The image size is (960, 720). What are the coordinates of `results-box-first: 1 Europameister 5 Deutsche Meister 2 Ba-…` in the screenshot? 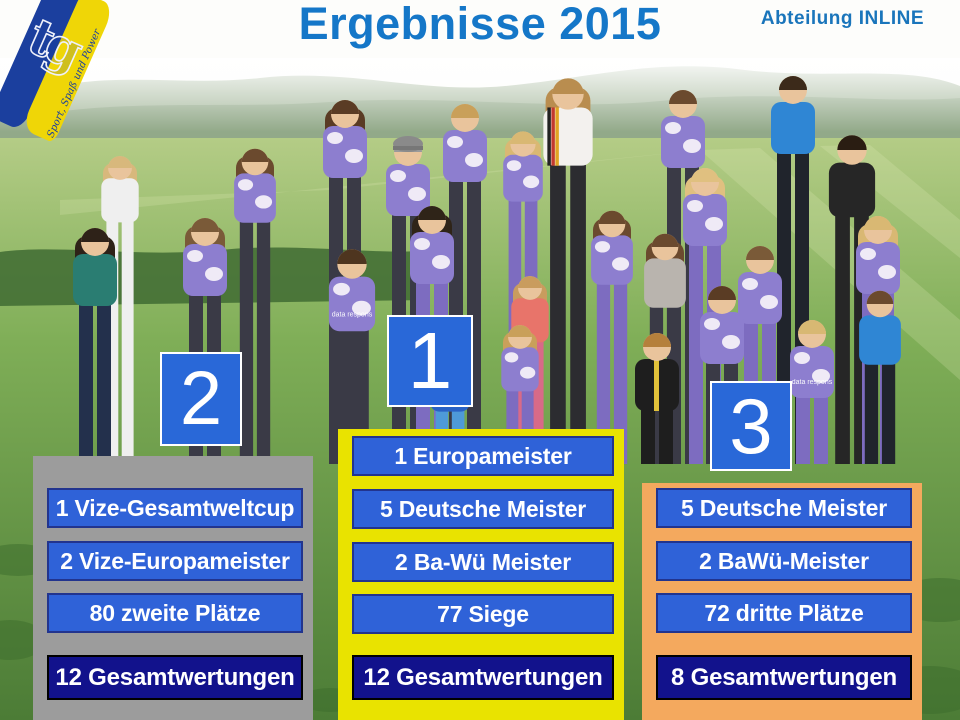 It's located at (481, 574).